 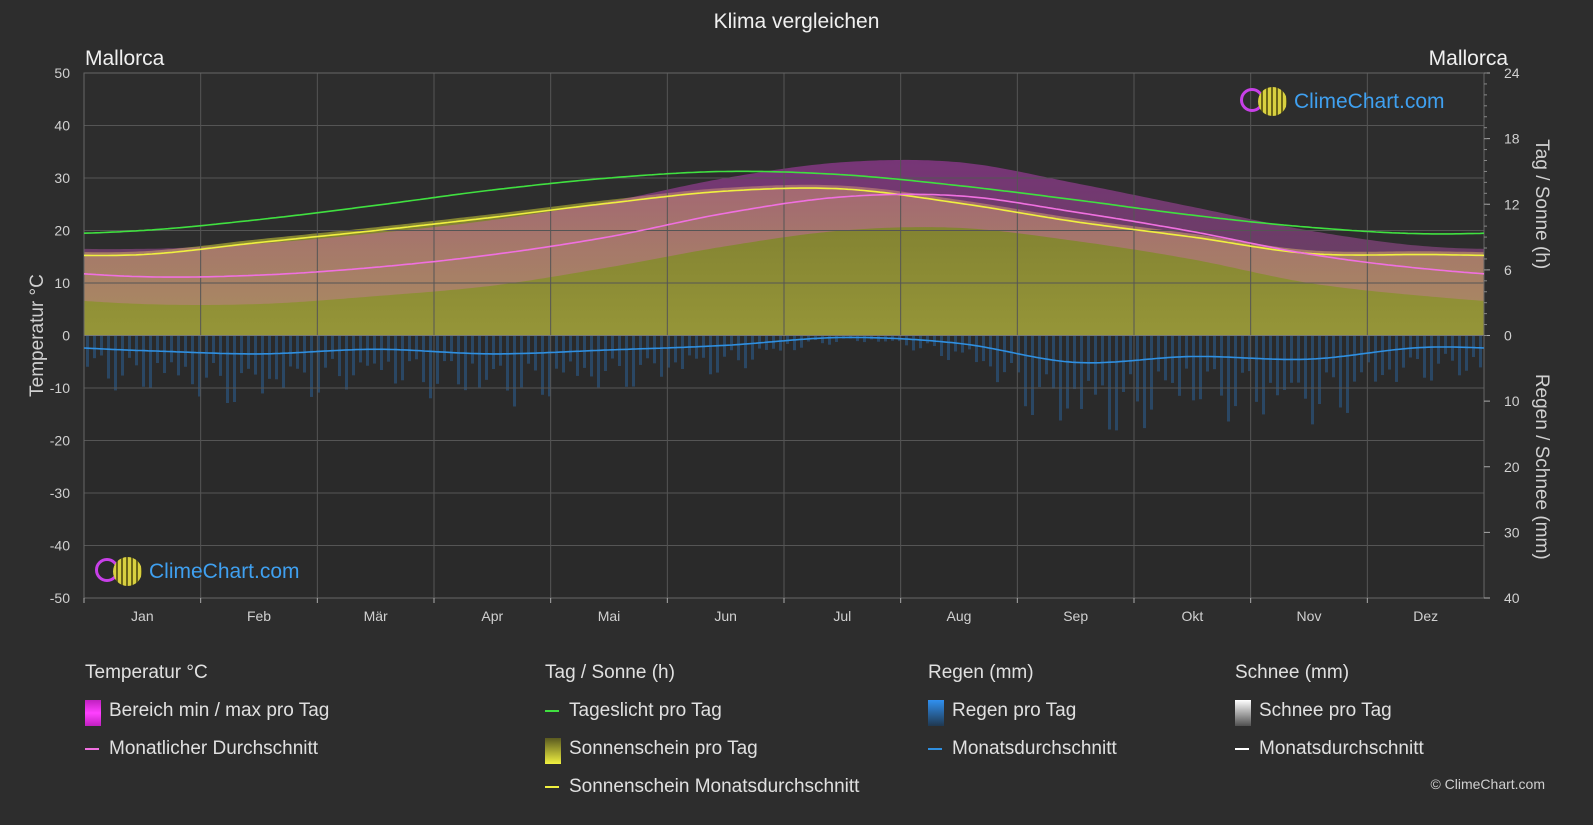 I want to click on snow-avg-swatch, so click(x=1242, y=749).